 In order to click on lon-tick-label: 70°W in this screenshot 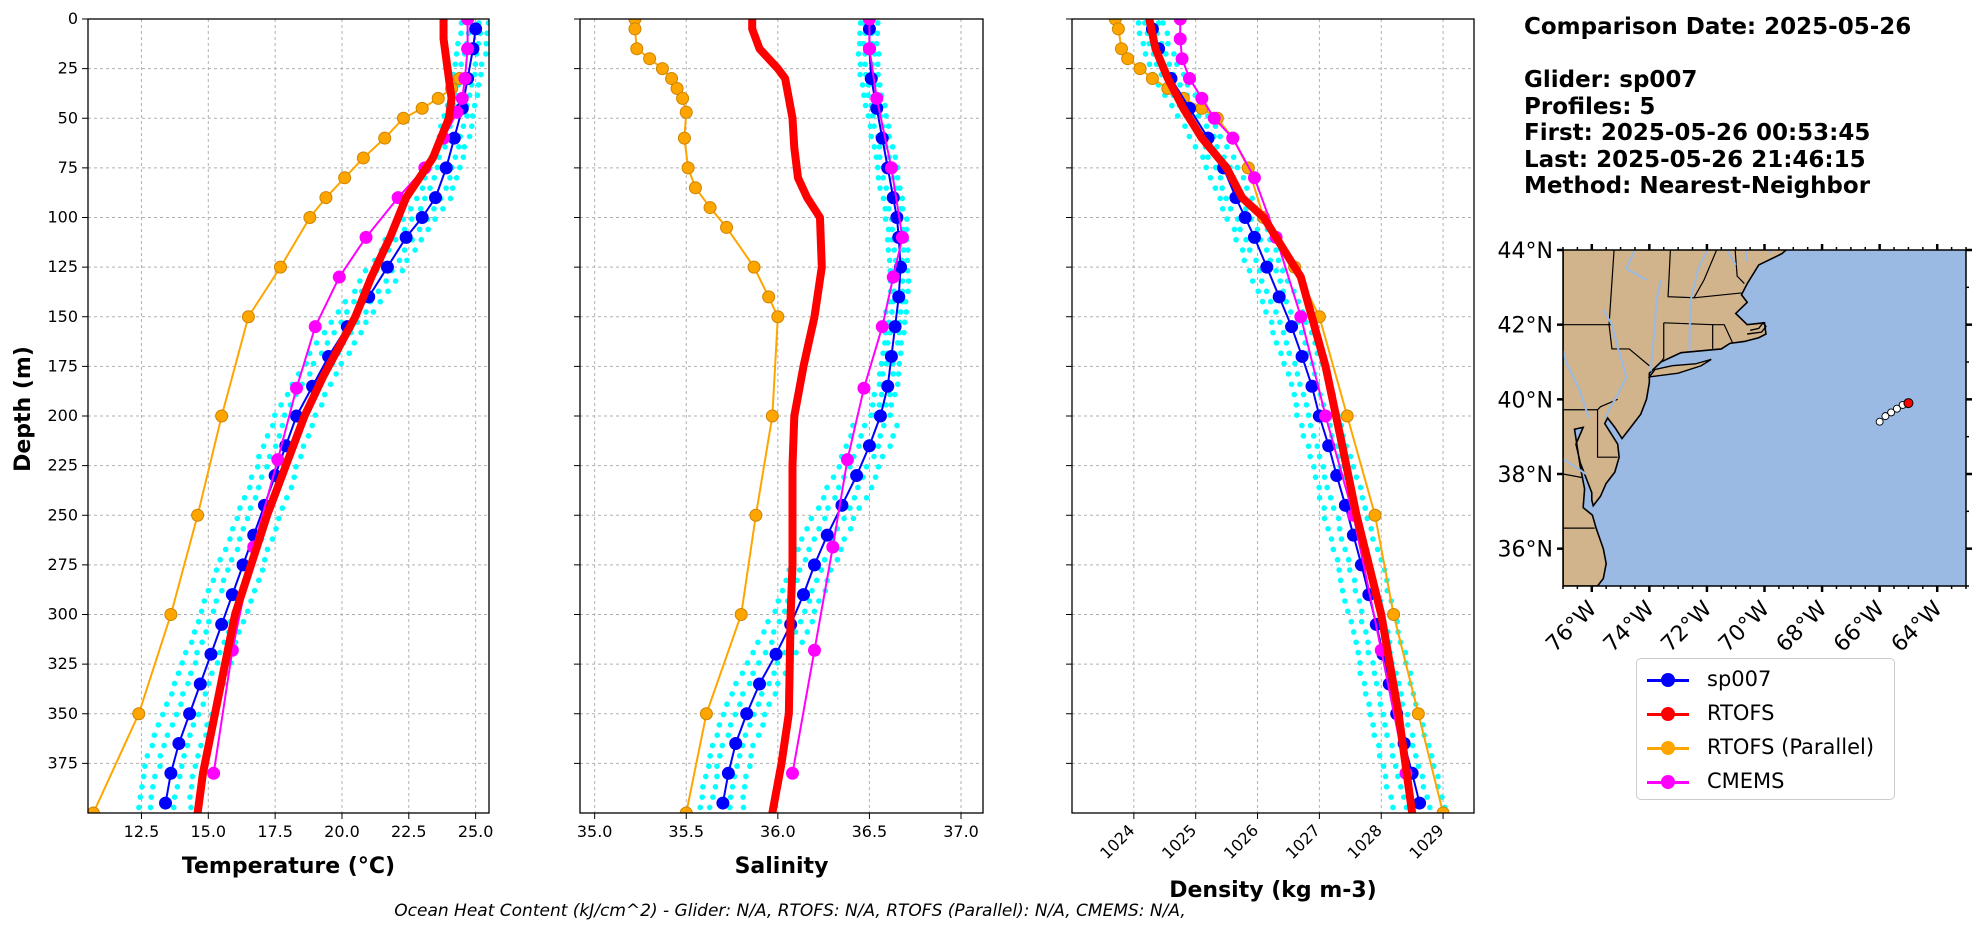, I will do `click(1744, 626)`.